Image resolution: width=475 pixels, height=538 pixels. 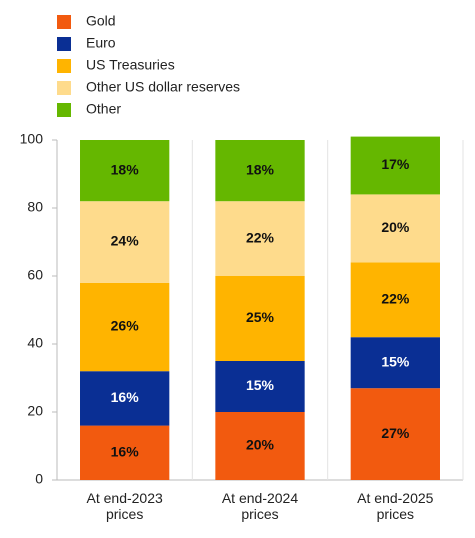 I want to click on value-label: 25%, so click(x=260, y=317).